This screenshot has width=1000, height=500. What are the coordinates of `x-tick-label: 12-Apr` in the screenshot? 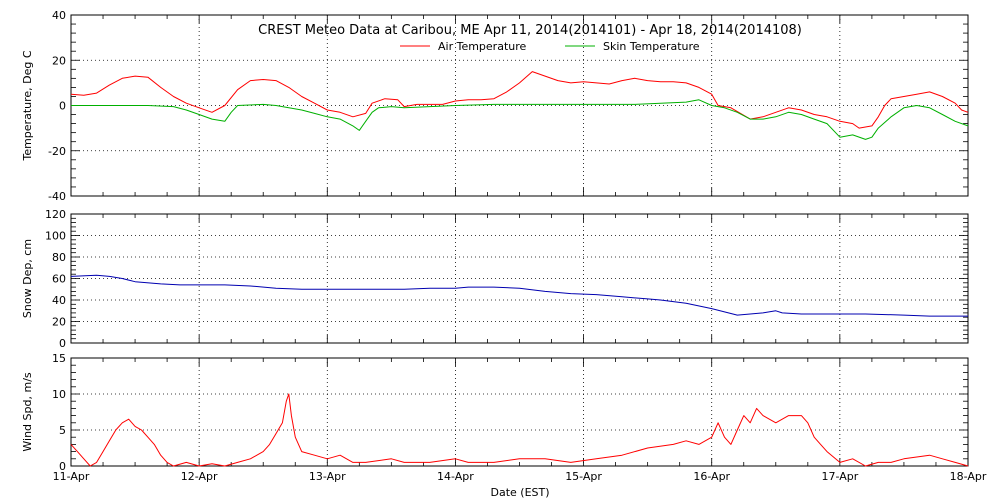 It's located at (199, 476).